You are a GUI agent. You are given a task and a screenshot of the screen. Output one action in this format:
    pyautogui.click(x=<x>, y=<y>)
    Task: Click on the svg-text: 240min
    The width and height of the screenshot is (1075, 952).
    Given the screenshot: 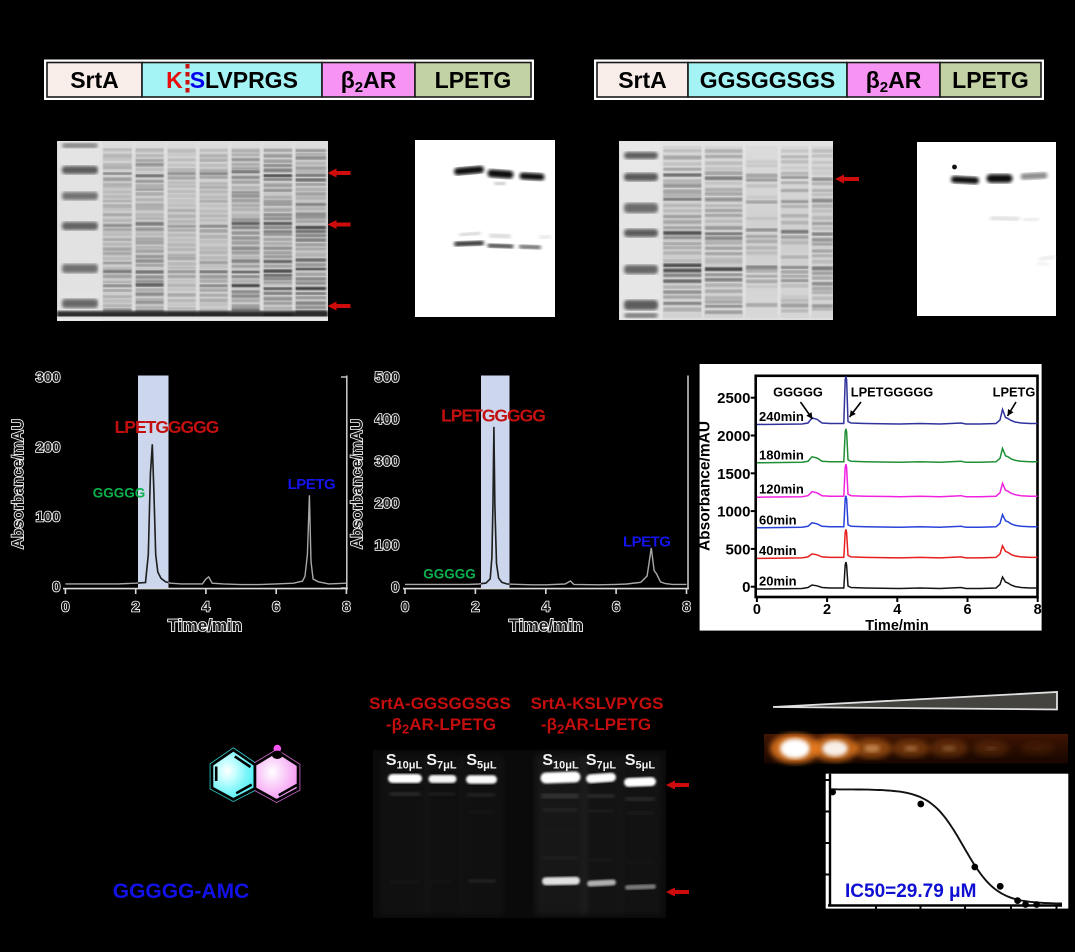 What is the action you would take?
    pyautogui.click(x=781, y=416)
    